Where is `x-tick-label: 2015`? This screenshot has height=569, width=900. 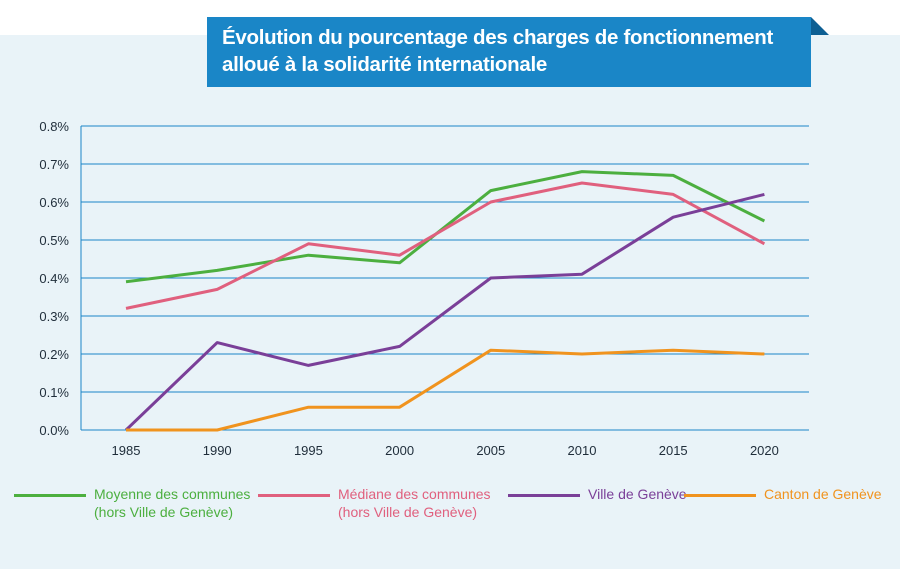 x-tick-label: 2015 is located at coordinates (673, 450).